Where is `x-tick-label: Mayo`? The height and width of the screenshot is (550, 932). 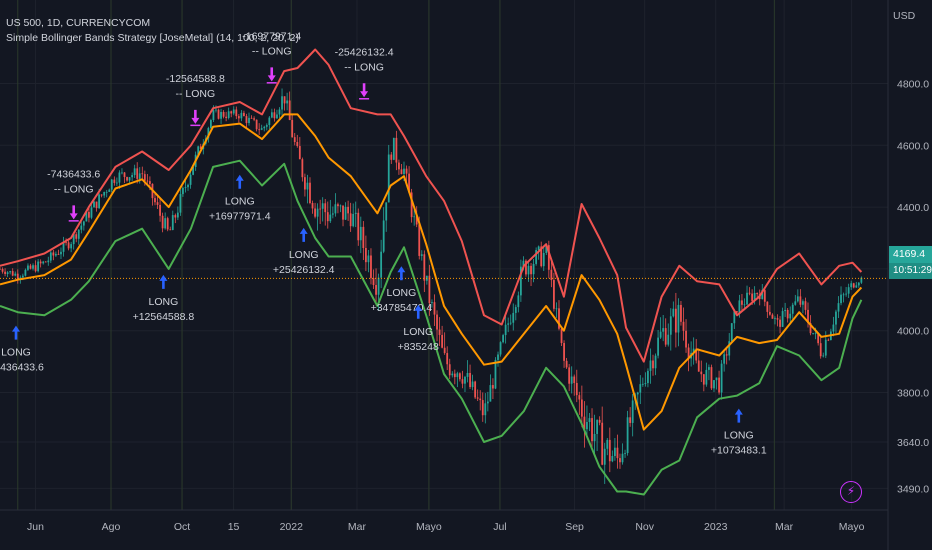
x-tick-label: Mayo is located at coordinates (852, 527).